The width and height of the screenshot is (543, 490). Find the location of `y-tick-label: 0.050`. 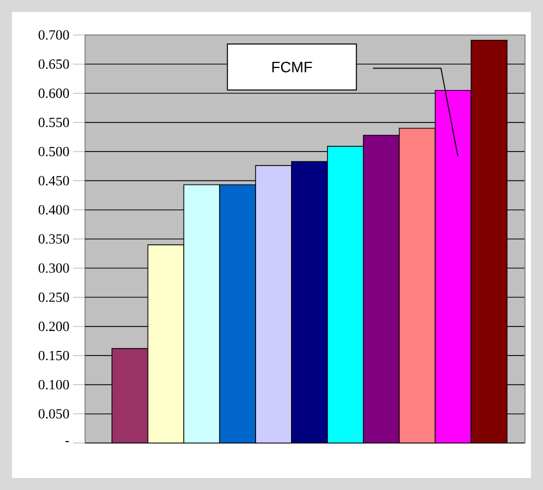

y-tick-label: 0.050 is located at coordinates (53, 414).